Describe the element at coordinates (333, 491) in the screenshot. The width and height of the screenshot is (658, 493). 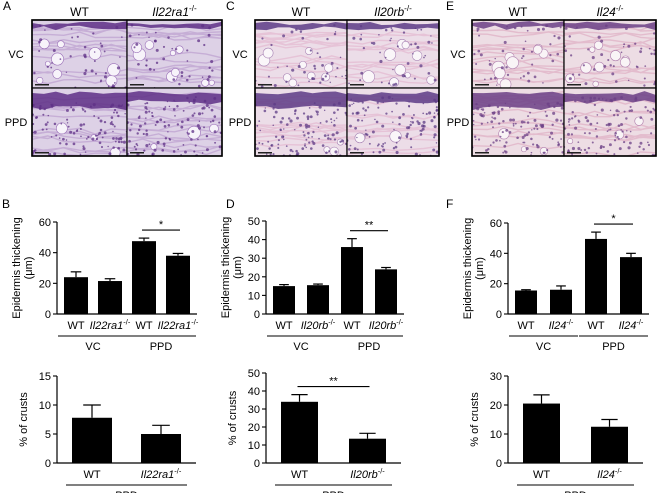
I see `group-label: PPD` at that location.